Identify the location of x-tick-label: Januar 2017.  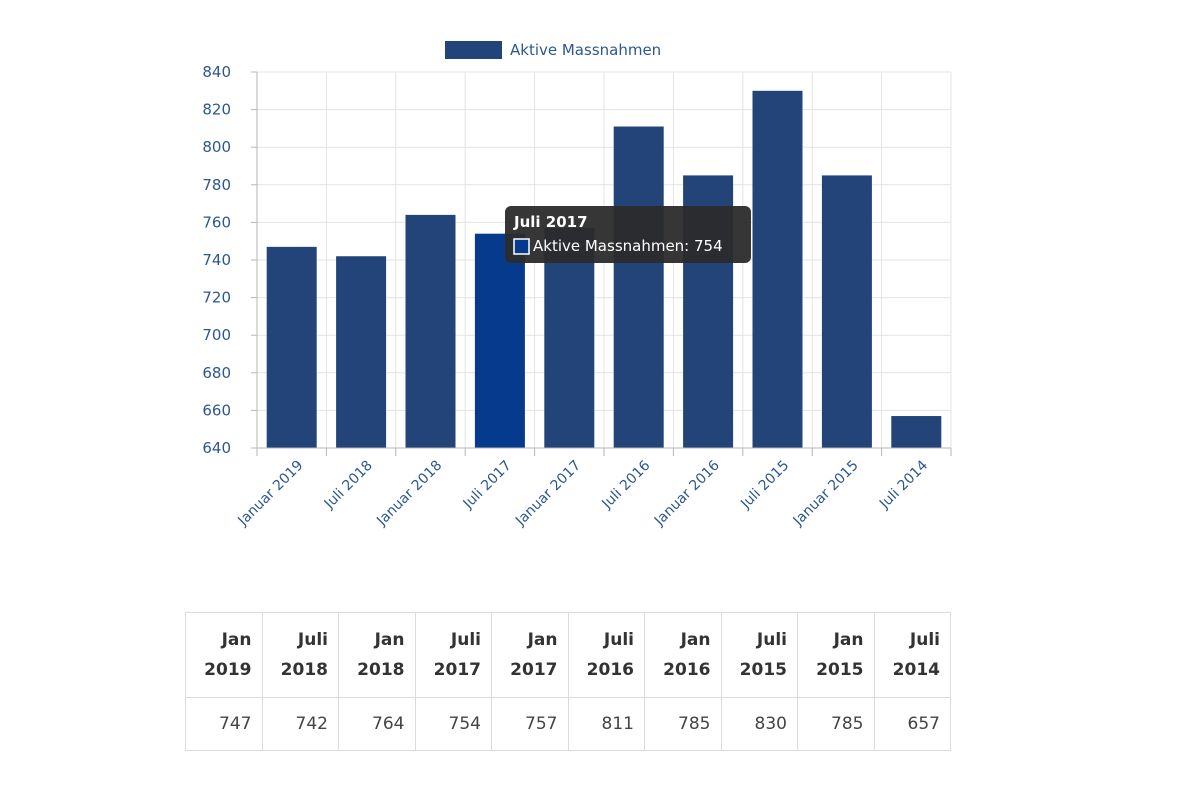
(548, 494).